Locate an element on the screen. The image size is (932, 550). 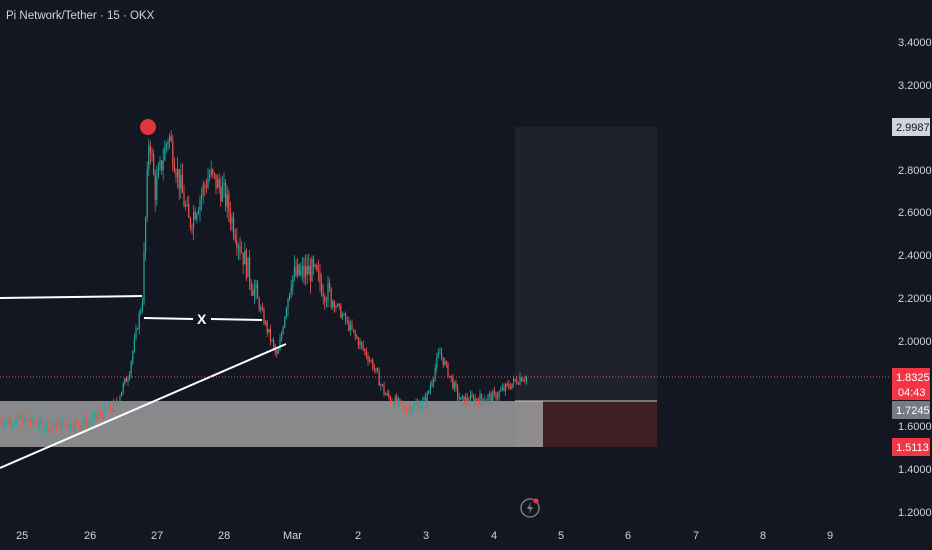
measure-line-right is located at coordinates (236, 319).